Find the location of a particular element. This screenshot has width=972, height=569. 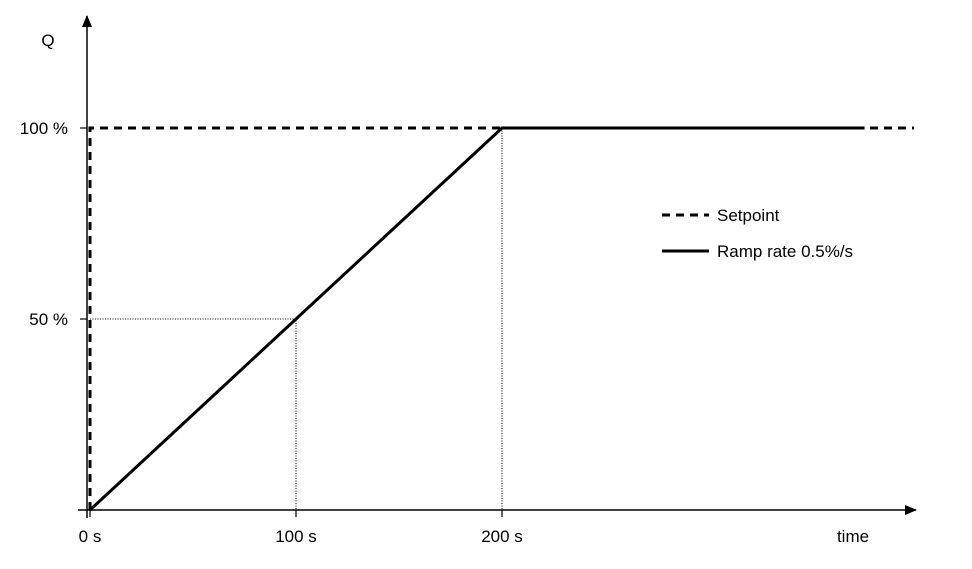

x-tick-label-1: 0 s is located at coordinates (90, 536).